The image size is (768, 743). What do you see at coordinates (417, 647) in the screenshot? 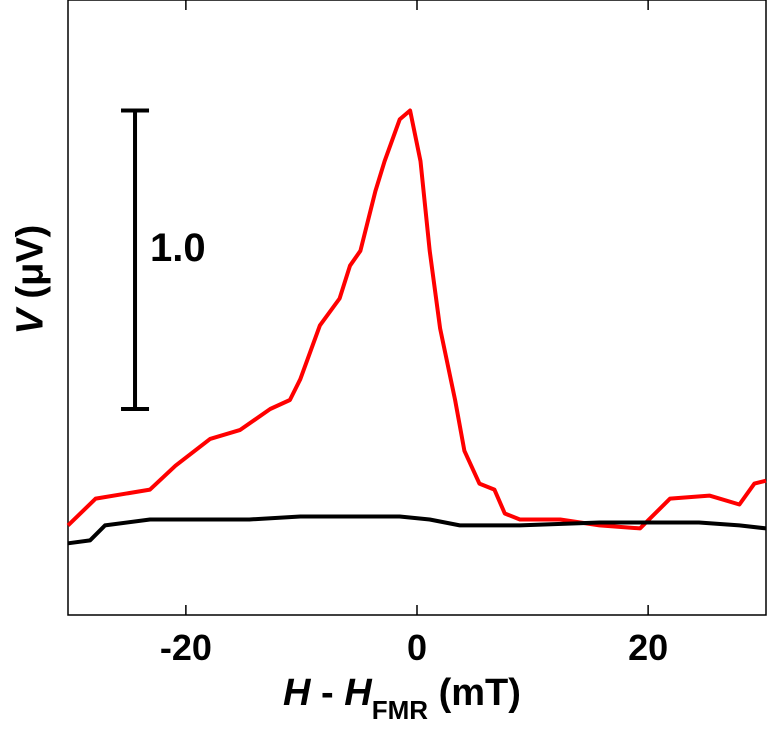
I see `x-tick-label: 0` at bounding box center [417, 647].